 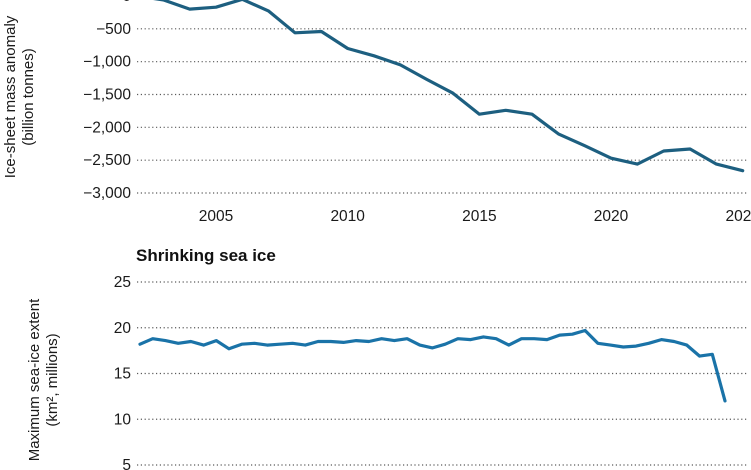 I want to click on y-axis-label-line: (km², millions), so click(x=52, y=379).